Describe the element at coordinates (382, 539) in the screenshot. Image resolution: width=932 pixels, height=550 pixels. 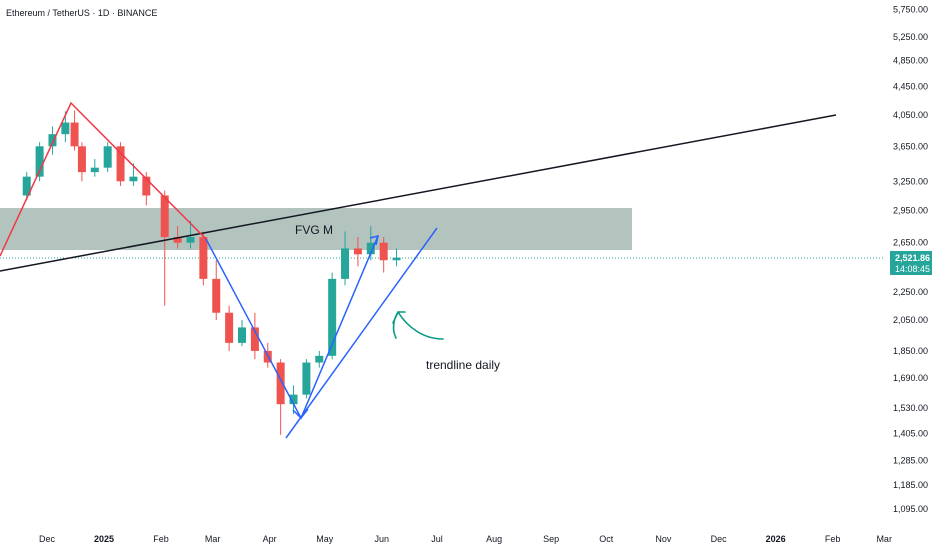
I see `time-tick-label: Jun` at that location.